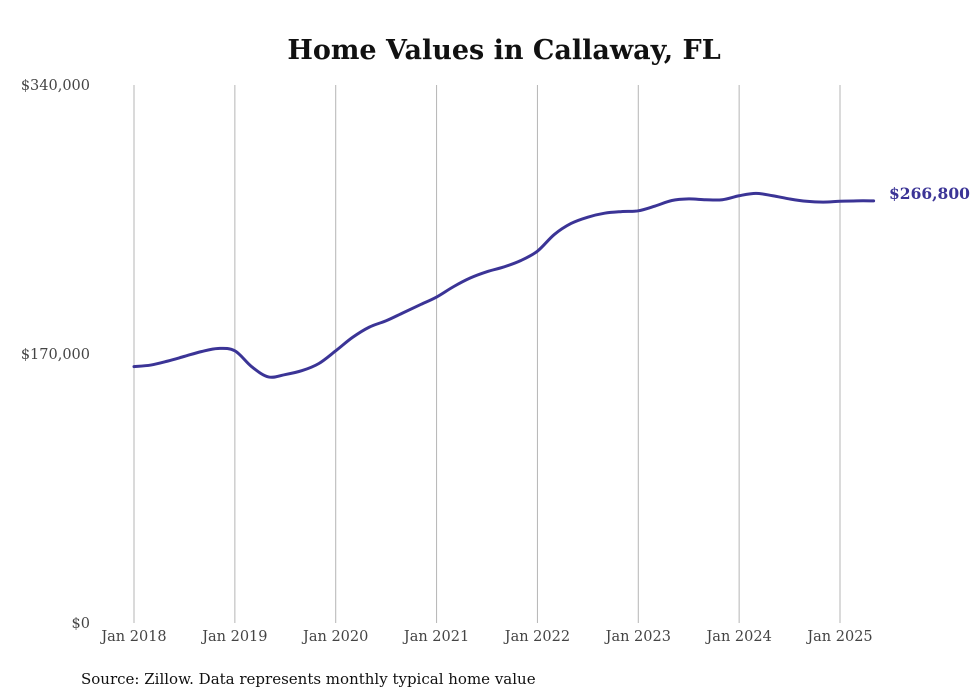 The image size is (980, 699). What do you see at coordinates (435, 637) in the screenshot?
I see `x-tick-label: Jan 2021` at bounding box center [435, 637].